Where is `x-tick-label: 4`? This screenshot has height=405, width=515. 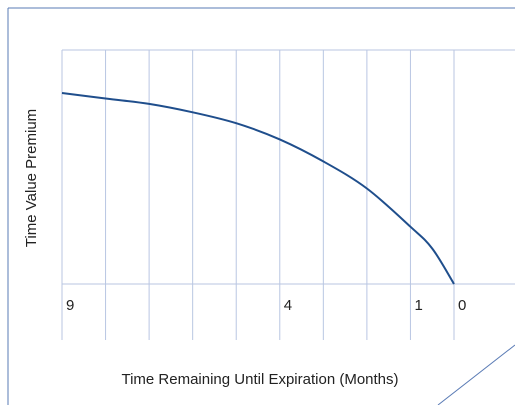
x-tick-label: 4 is located at coordinates (288, 305).